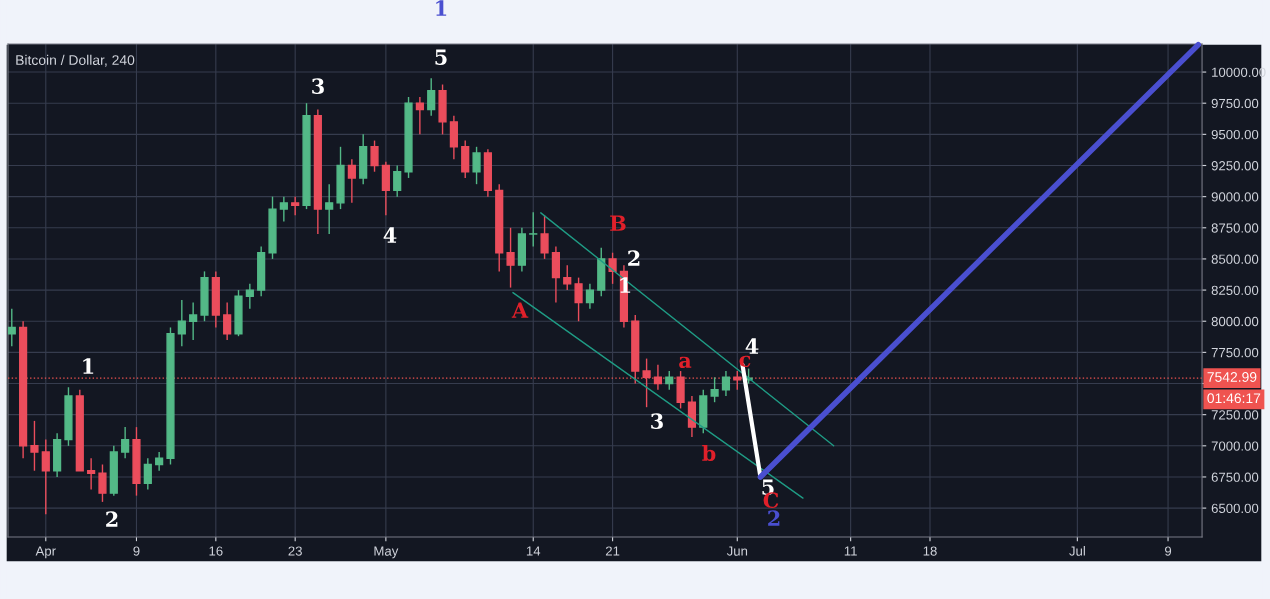 The height and width of the screenshot is (599, 1270). What do you see at coordinates (216, 551) in the screenshot?
I see `x-tick-label: 16` at bounding box center [216, 551].